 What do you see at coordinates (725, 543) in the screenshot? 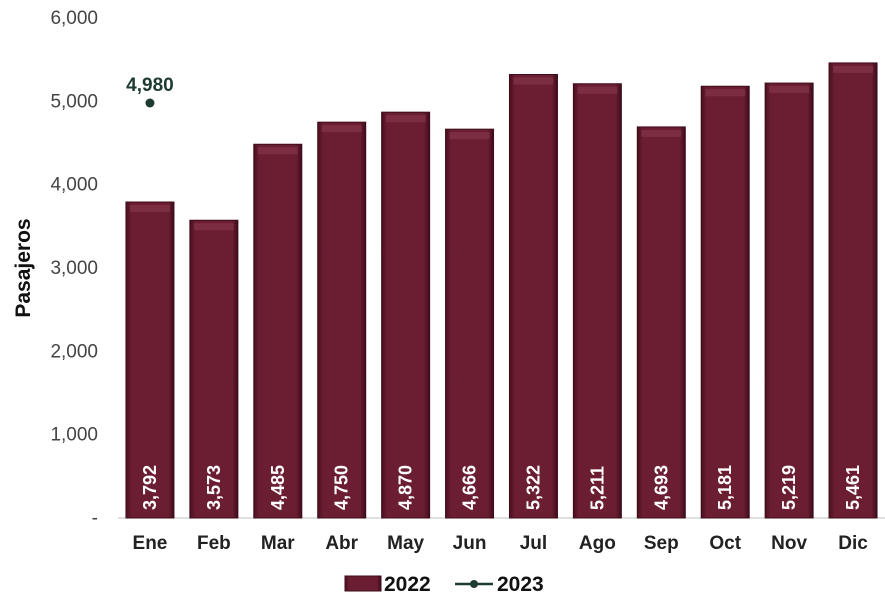
I see `x-tick-label: Oct` at bounding box center [725, 543].